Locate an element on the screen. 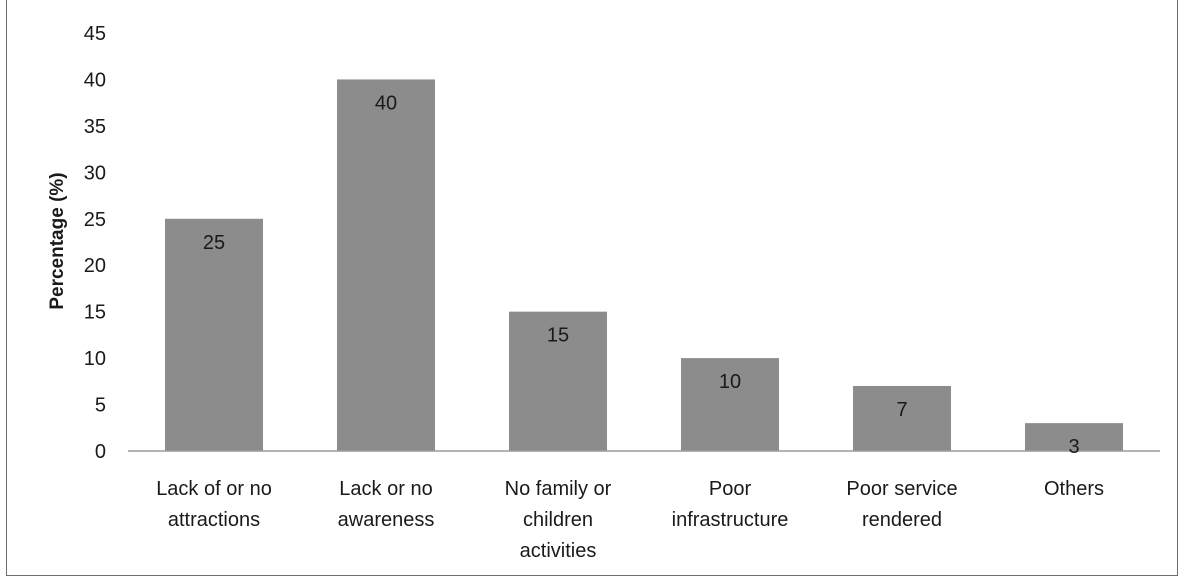  y-tick-label: 35 is located at coordinates (95, 127).